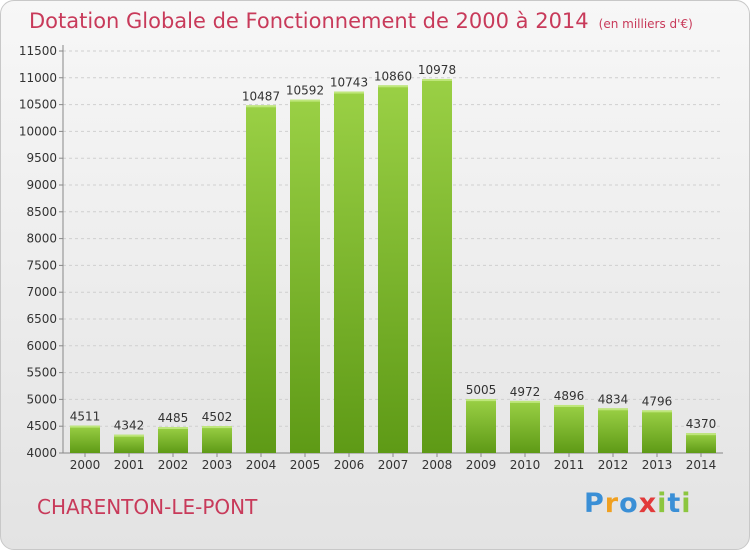 This screenshot has width=750, height=550. What do you see at coordinates (645, 24) in the screenshot?
I see `chart-subtitle: (en milliers d'€)` at bounding box center [645, 24].